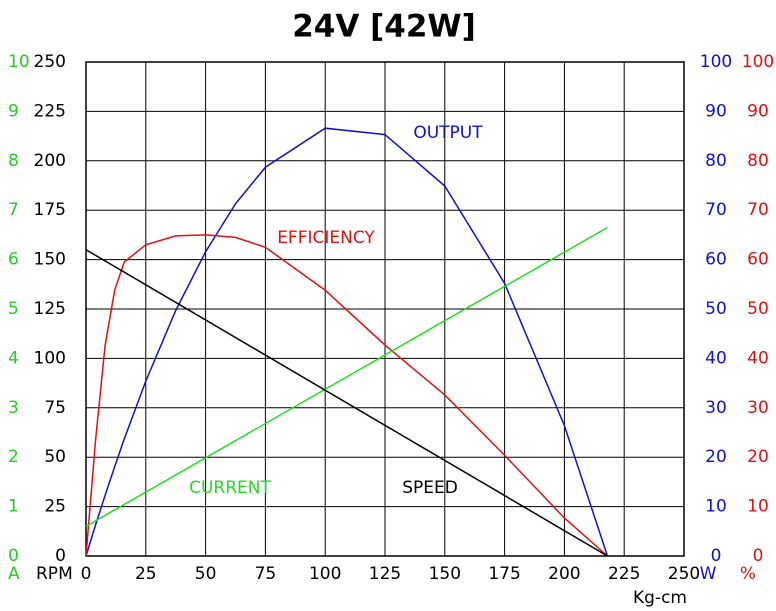 The image size is (776, 611). What do you see at coordinates (13, 161) in the screenshot?
I see `y-tick-label: 8` at bounding box center [13, 161].